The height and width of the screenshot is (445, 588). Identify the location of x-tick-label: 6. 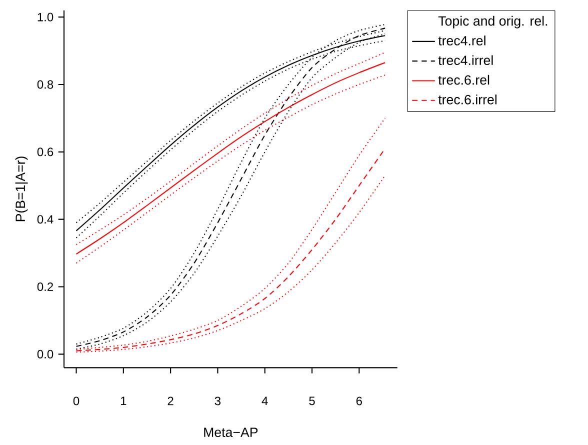
(359, 401).